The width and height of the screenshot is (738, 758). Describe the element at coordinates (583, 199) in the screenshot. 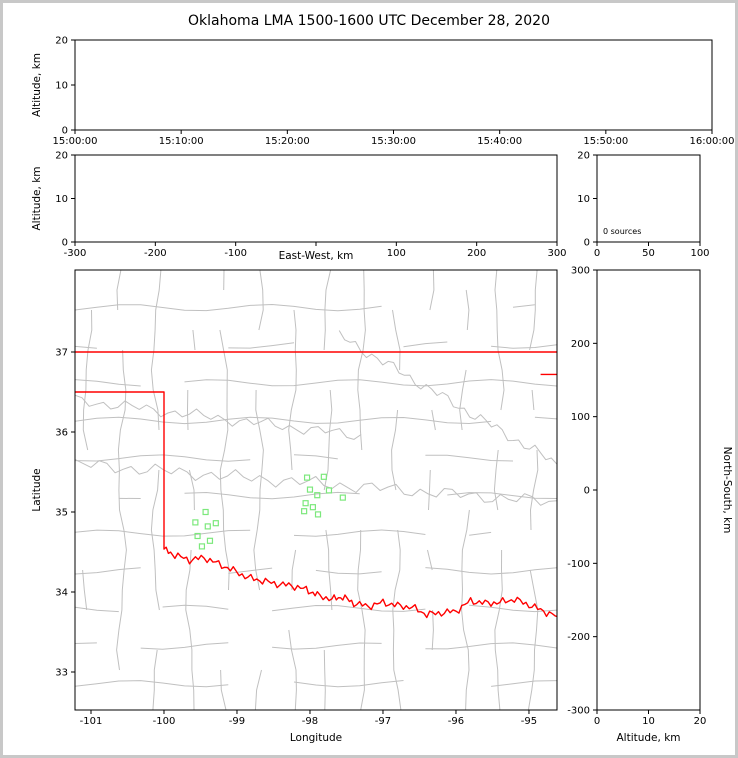

I see `alt_histogram-ytick-label: 10` at that location.